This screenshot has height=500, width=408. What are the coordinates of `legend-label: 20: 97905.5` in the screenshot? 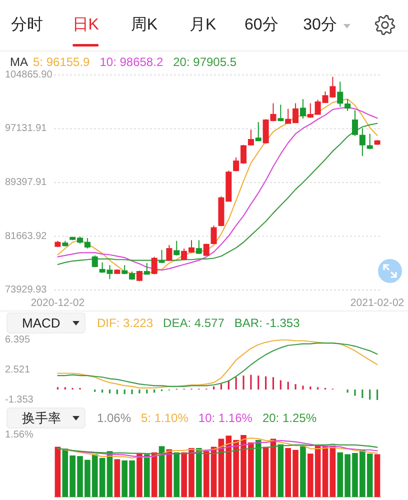 It's located at (205, 62).